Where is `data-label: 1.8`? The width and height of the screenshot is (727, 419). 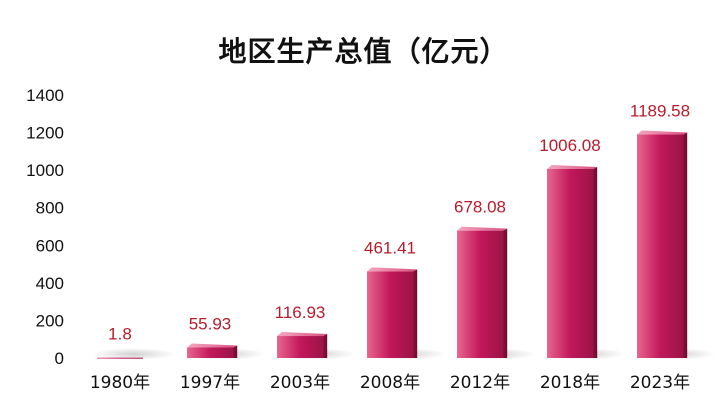 data-label: 1.8 is located at coordinates (120, 334).